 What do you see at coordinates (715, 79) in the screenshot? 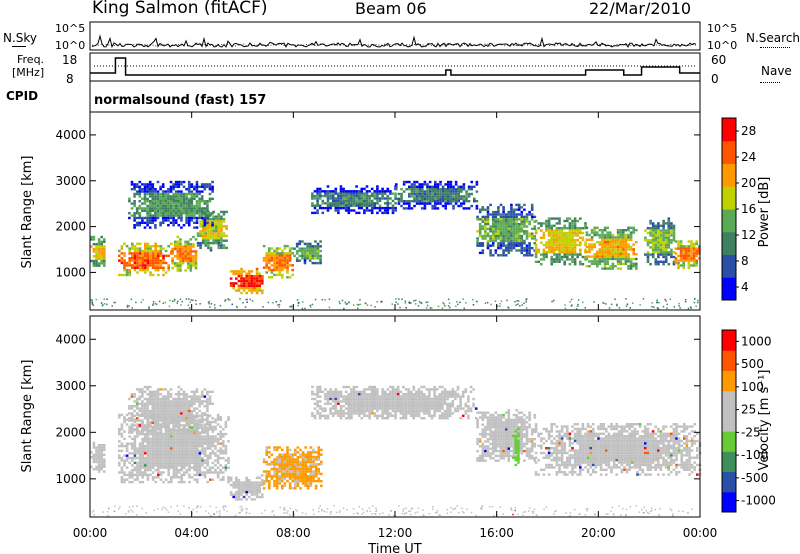
I see `nave-tick-low: 0` at bounding box center [715, 79].